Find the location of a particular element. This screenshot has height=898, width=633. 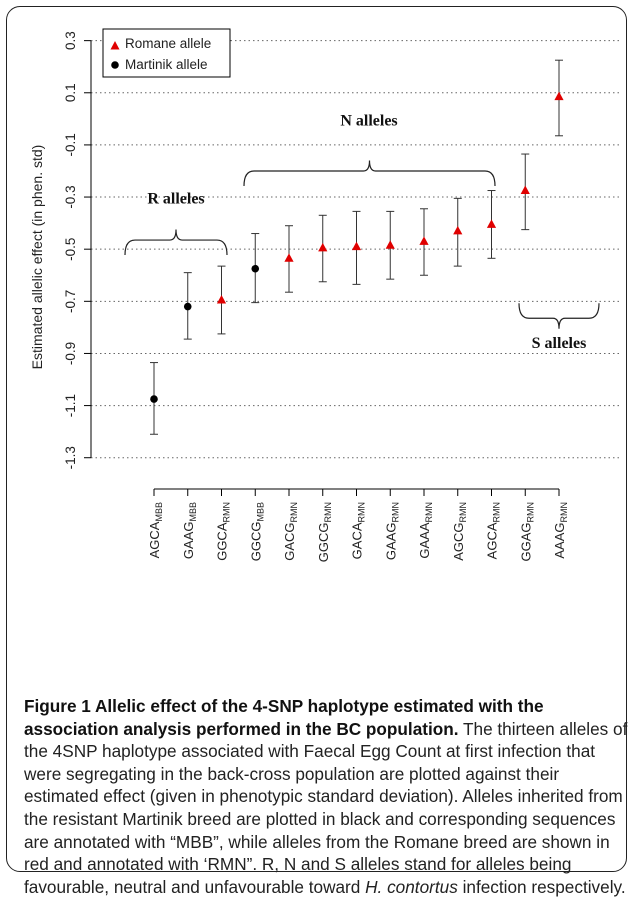

x-tick-label: AAAGRMN is located at coordinates (560, 530).